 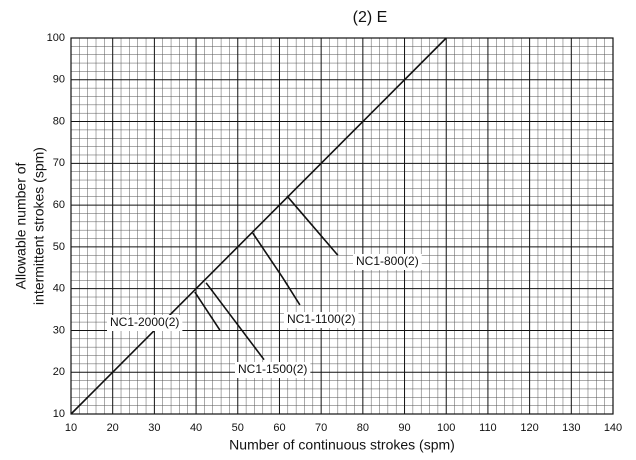 What do you see at coordinates (321, 428) in the screenshot?
I see `x-tick-label: 70` at bounding box center [321, 428].